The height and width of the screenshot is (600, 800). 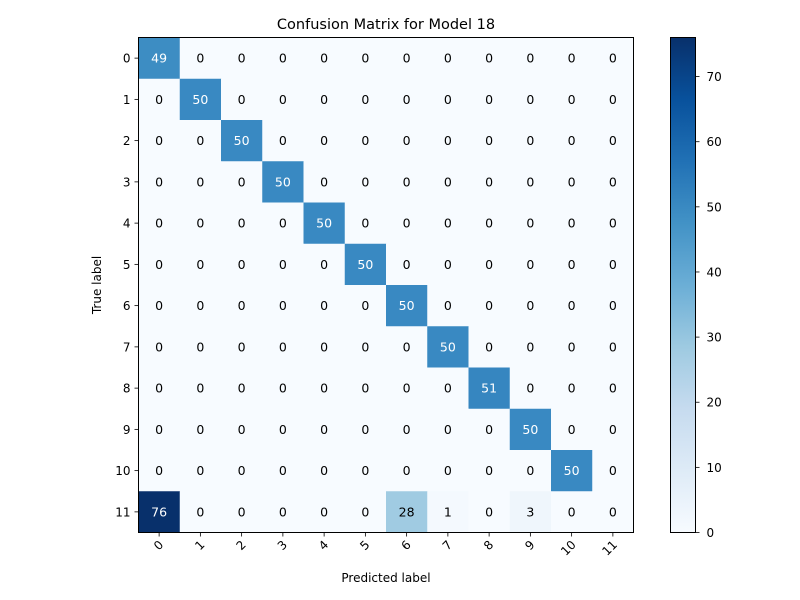 I want to click on colorbar-tick-label: 20, so click(x=714, y=403).